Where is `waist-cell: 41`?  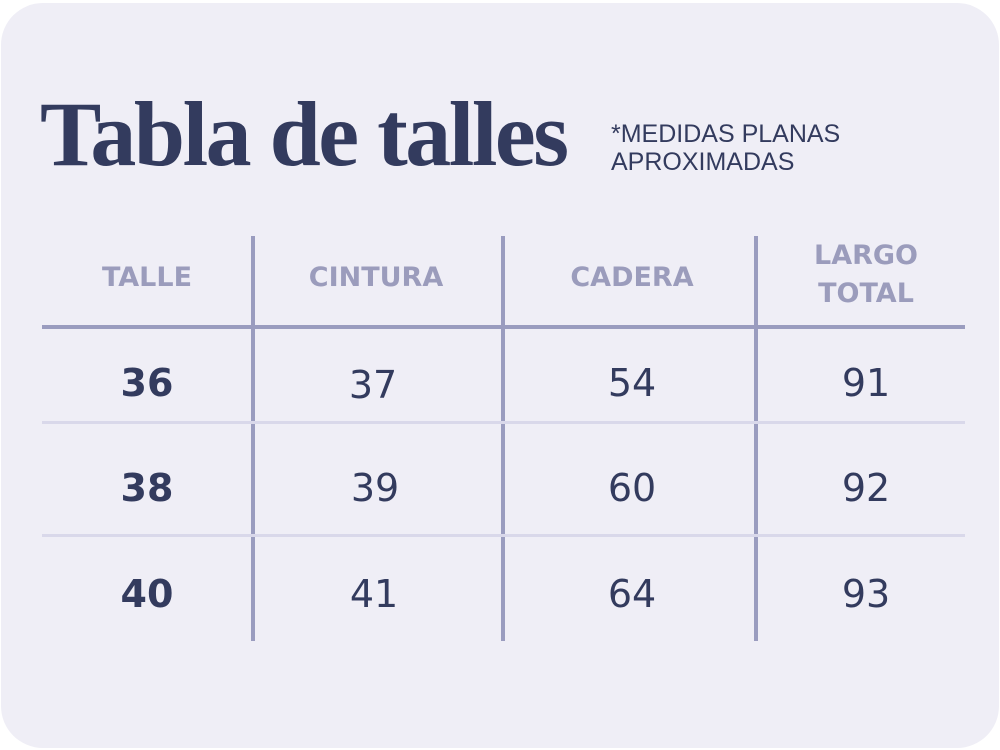 waist-cell: 41 is located at coordinates (374, 594).